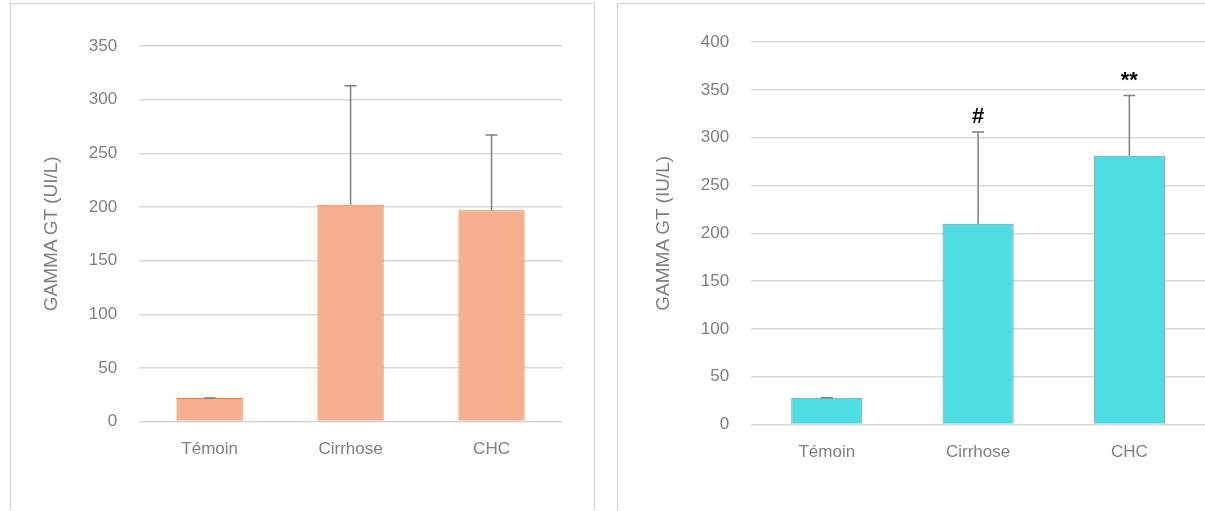 This screenshot has width=1205, height=511. I want to click on y-axis-title: GAMMA GT (UI/L), so click(50, 234).